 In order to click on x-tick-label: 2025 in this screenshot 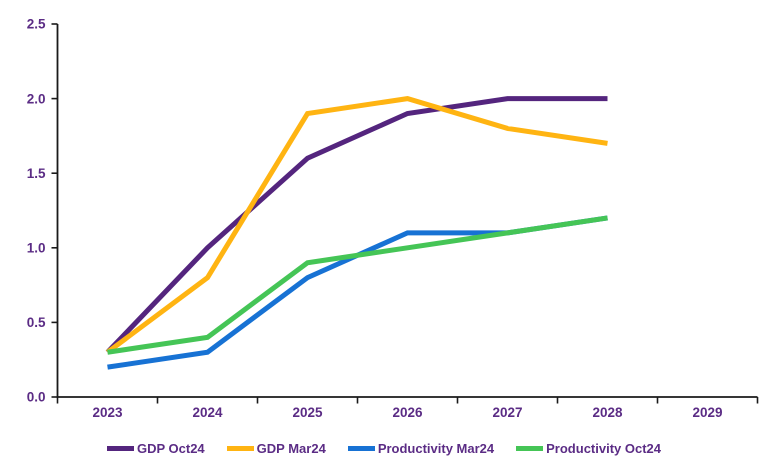, I will do `click(307, 412)`.